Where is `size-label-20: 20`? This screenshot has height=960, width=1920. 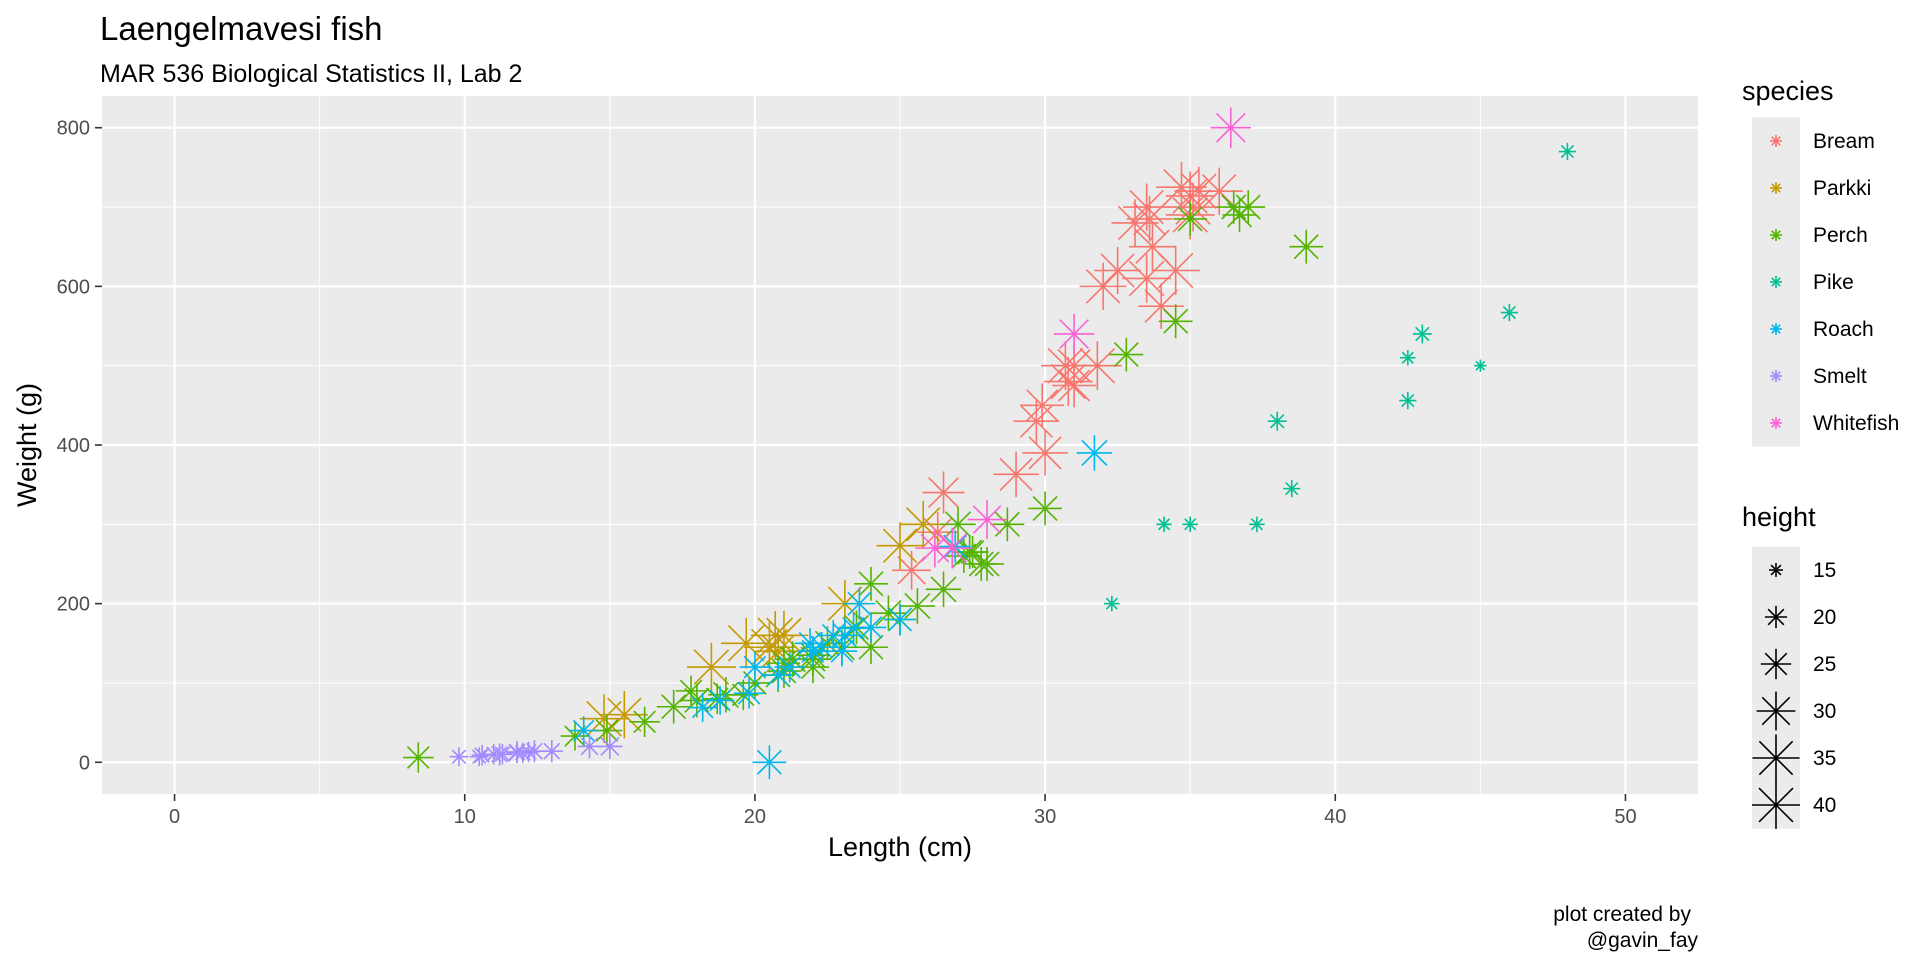 size-label-20: 20 is located at coordinates (1824, 617).